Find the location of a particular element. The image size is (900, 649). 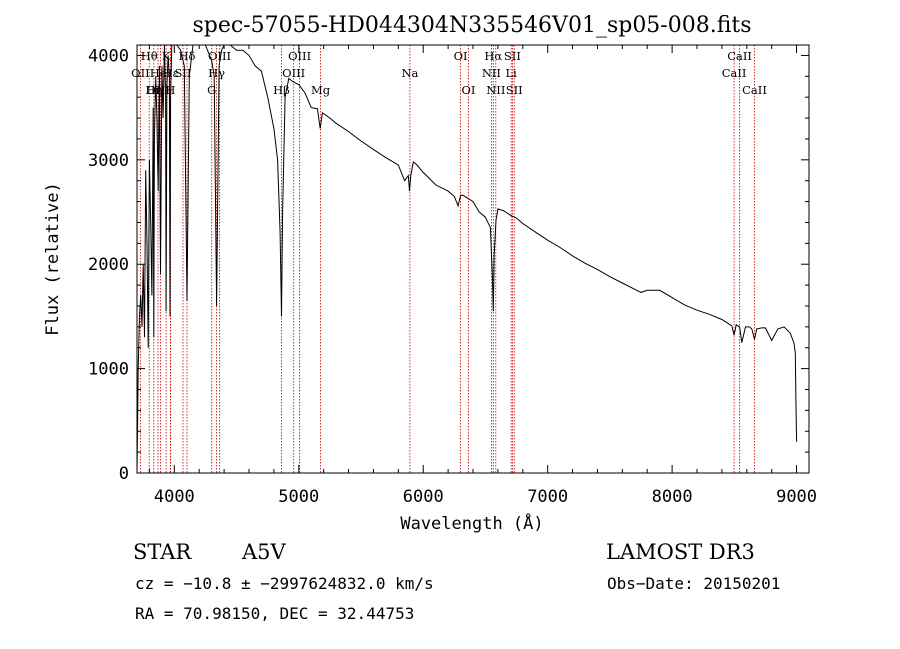

line-marker-label: K is located at coordinates (166, 56).